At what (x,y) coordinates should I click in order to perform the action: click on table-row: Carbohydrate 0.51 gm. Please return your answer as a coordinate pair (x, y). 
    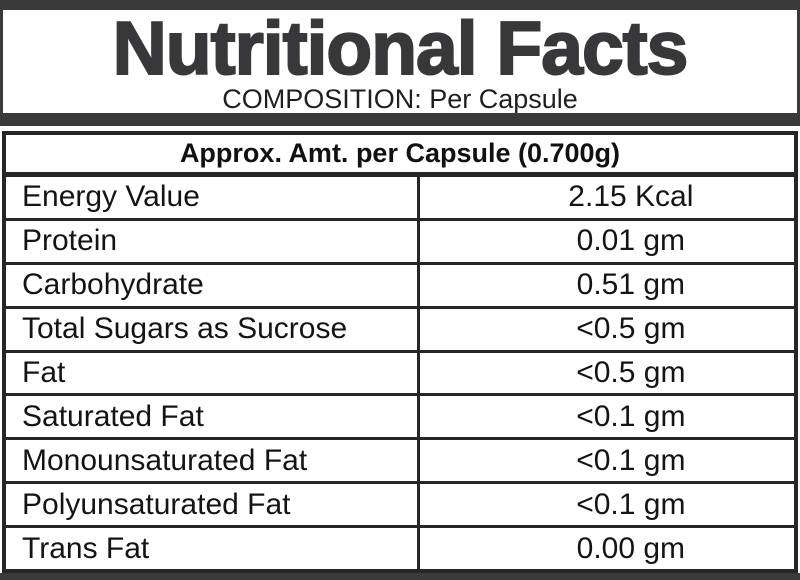
    Looking at the image, I should click on (400, 286).